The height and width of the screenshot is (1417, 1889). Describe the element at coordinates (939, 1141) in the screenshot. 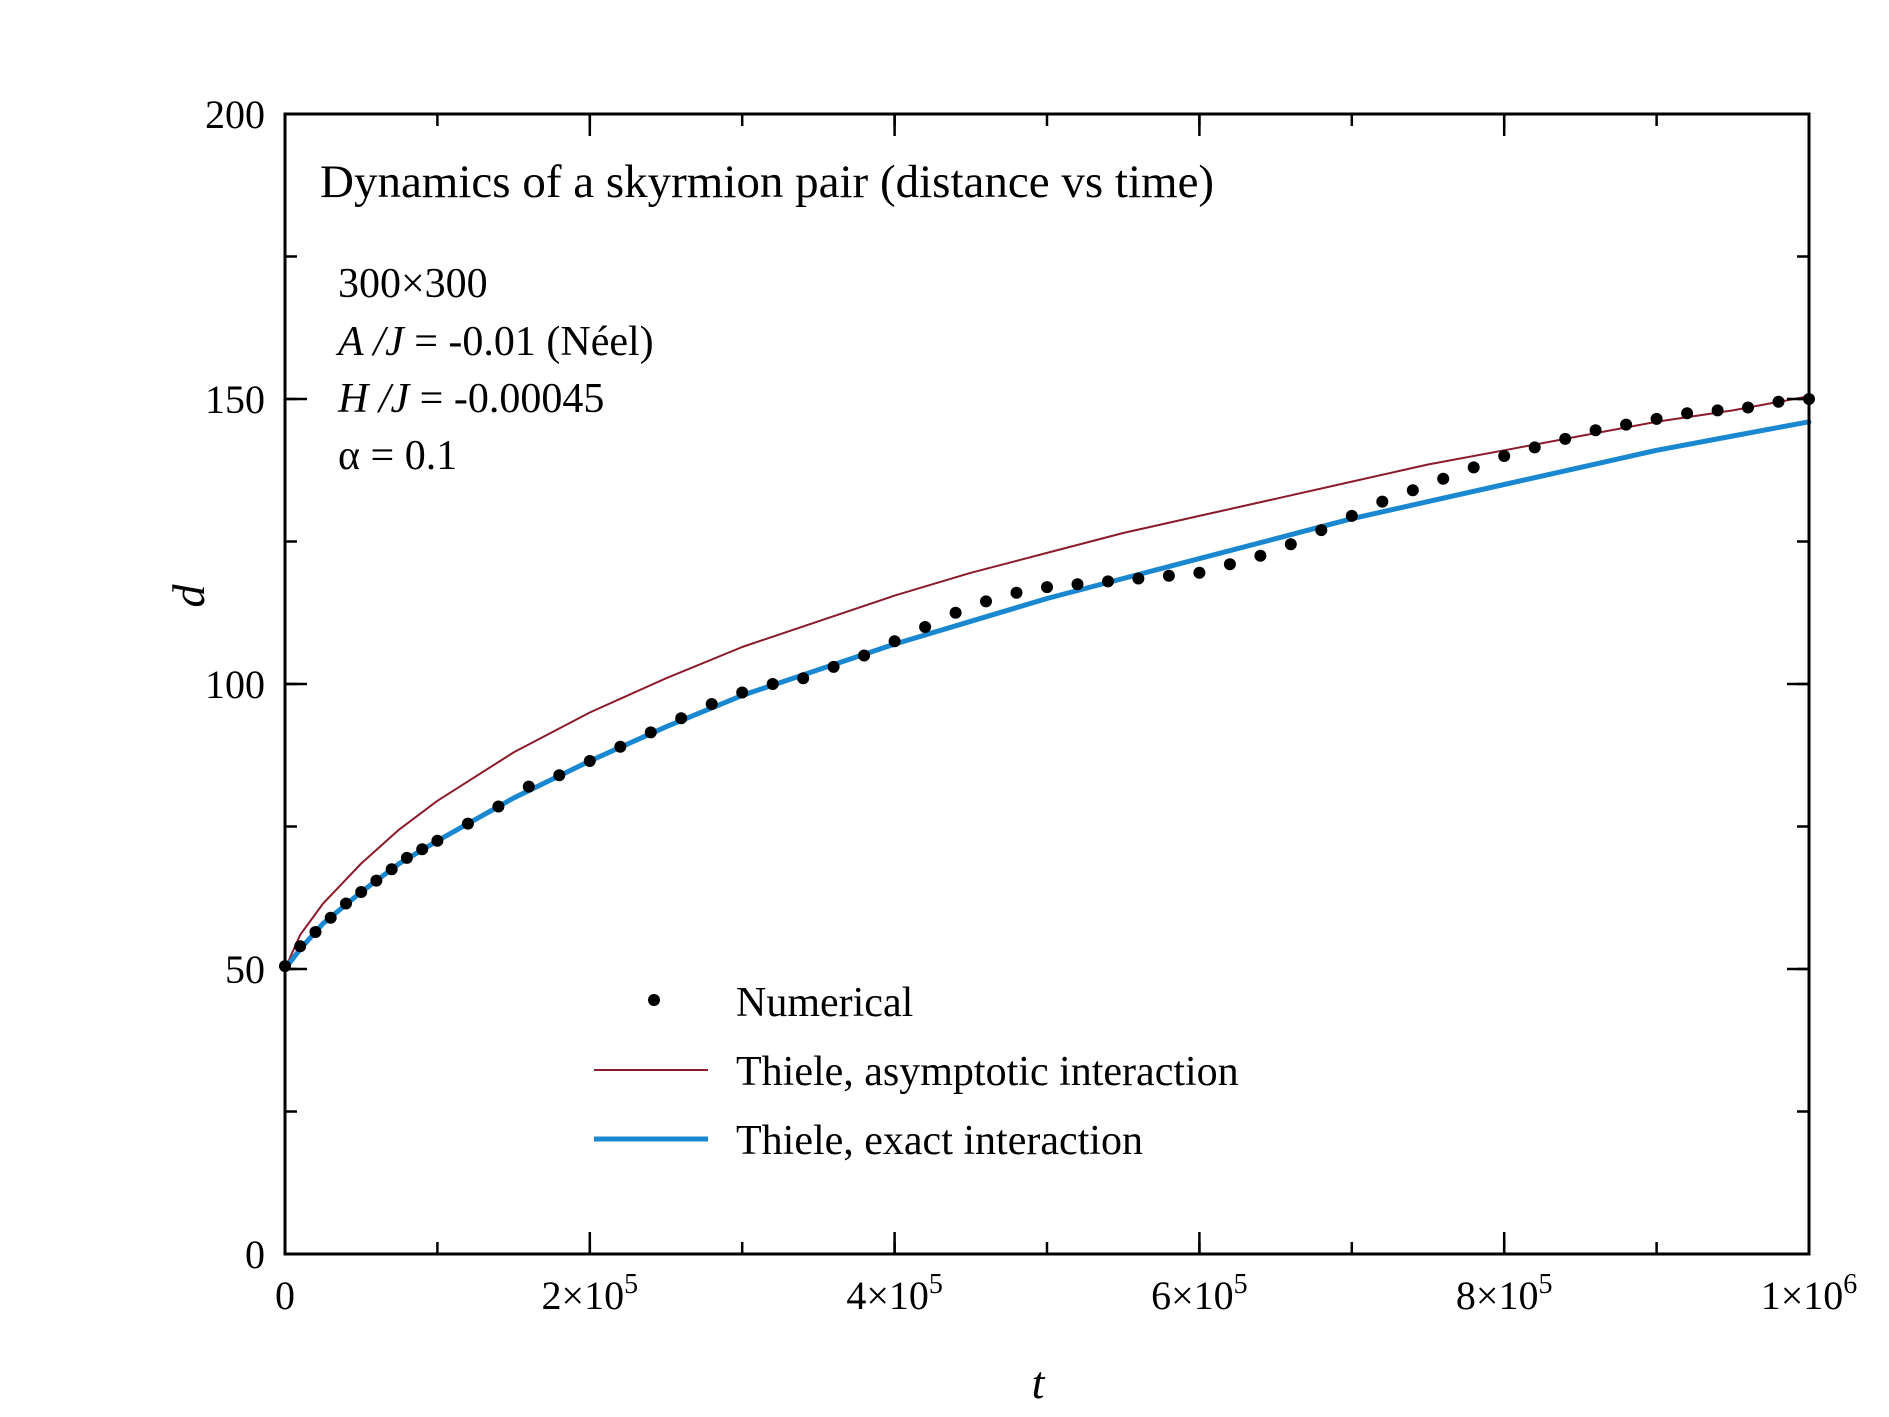

I see `legend-label-exact: Thiele, exact interaction` at that location.